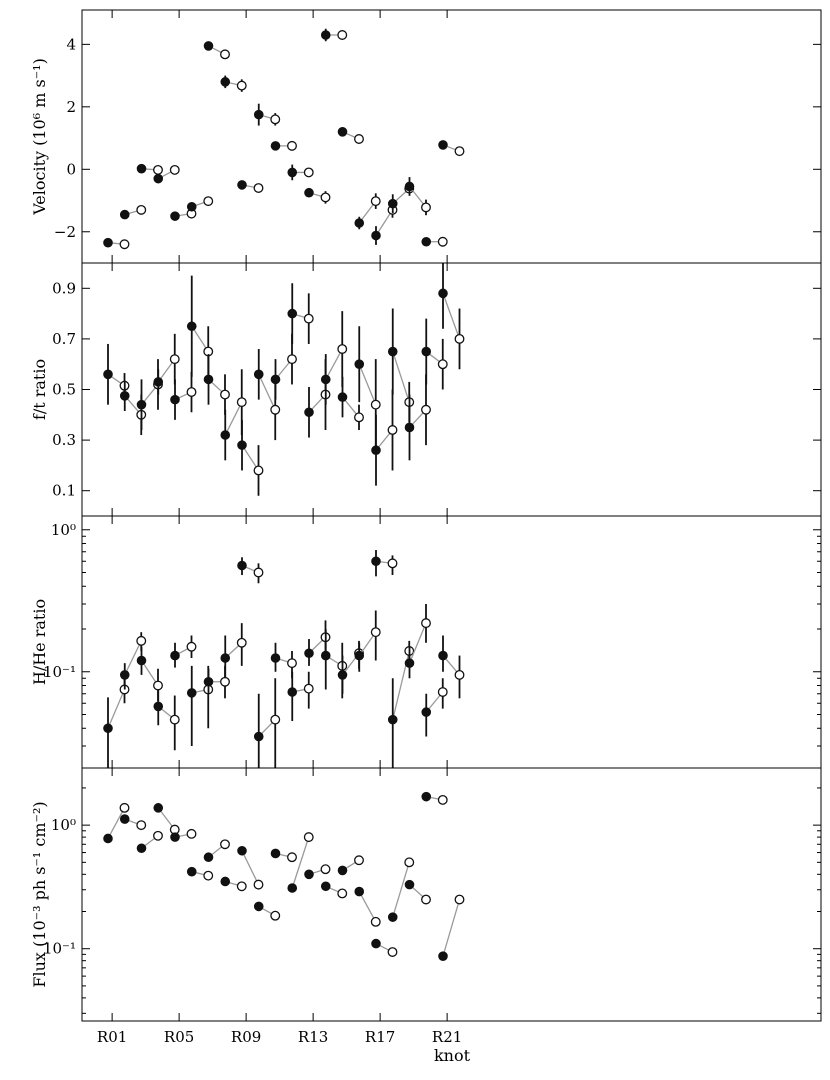 This screenshot has width=830, height=1080. What do you see at coordinates (63, 825) in the screenshot?
I see `y-tick-label: 10⁰` at bounding box center [63, 825].